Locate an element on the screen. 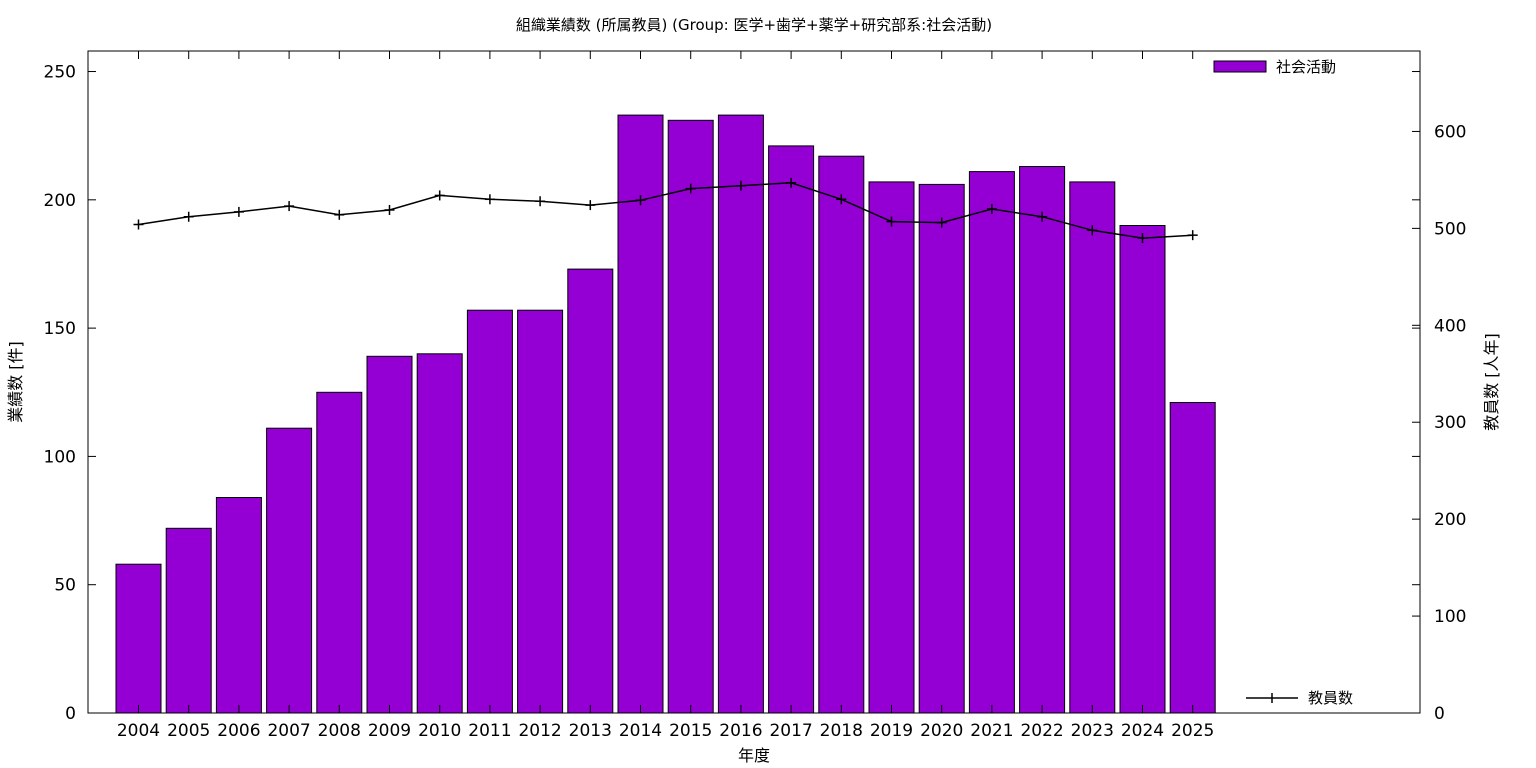 Image resolution: width=1536 pixels, height=768 pixels. x-tick-label: 2019 is located at coordinates (891, 731).